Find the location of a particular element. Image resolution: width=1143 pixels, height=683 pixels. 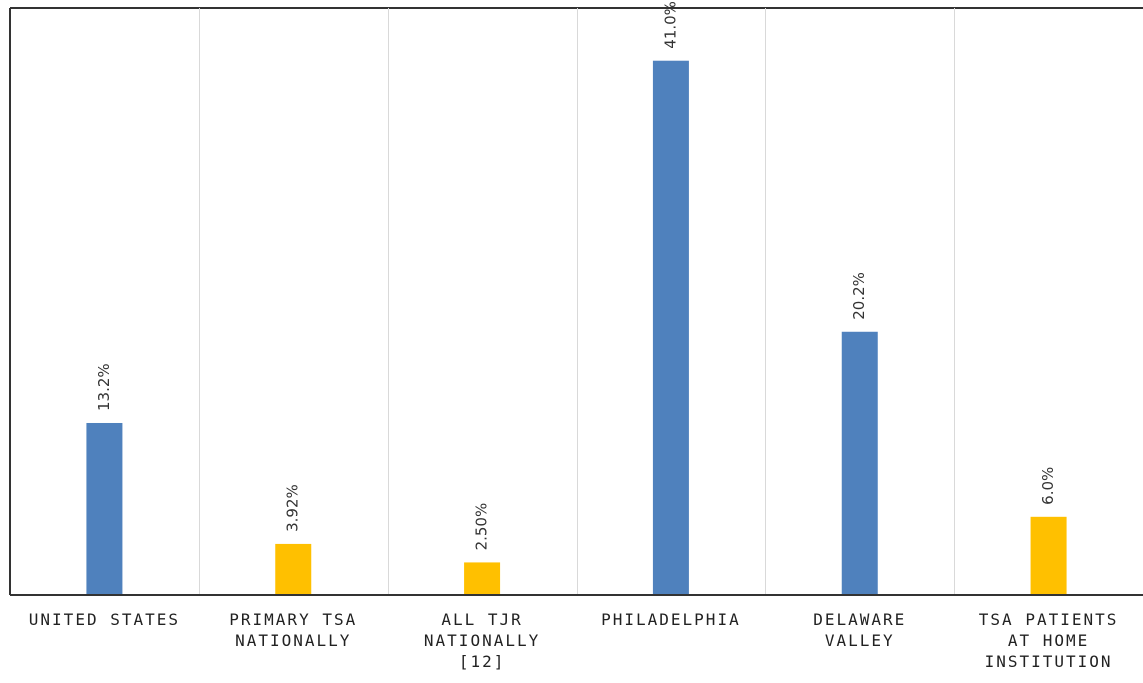

data-label: 20.2% is located at coordinates (859, 296).